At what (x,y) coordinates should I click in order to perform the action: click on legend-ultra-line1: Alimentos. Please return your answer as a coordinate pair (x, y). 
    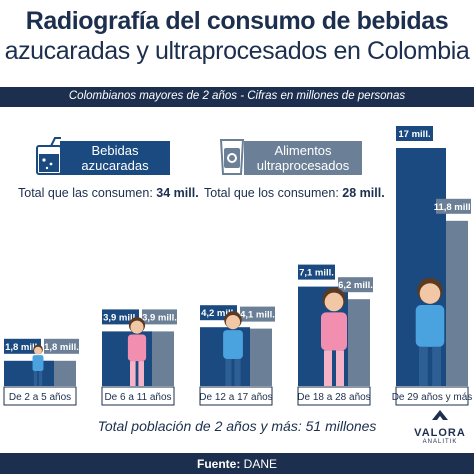
    Looking at the image, I should click on (303, 150).